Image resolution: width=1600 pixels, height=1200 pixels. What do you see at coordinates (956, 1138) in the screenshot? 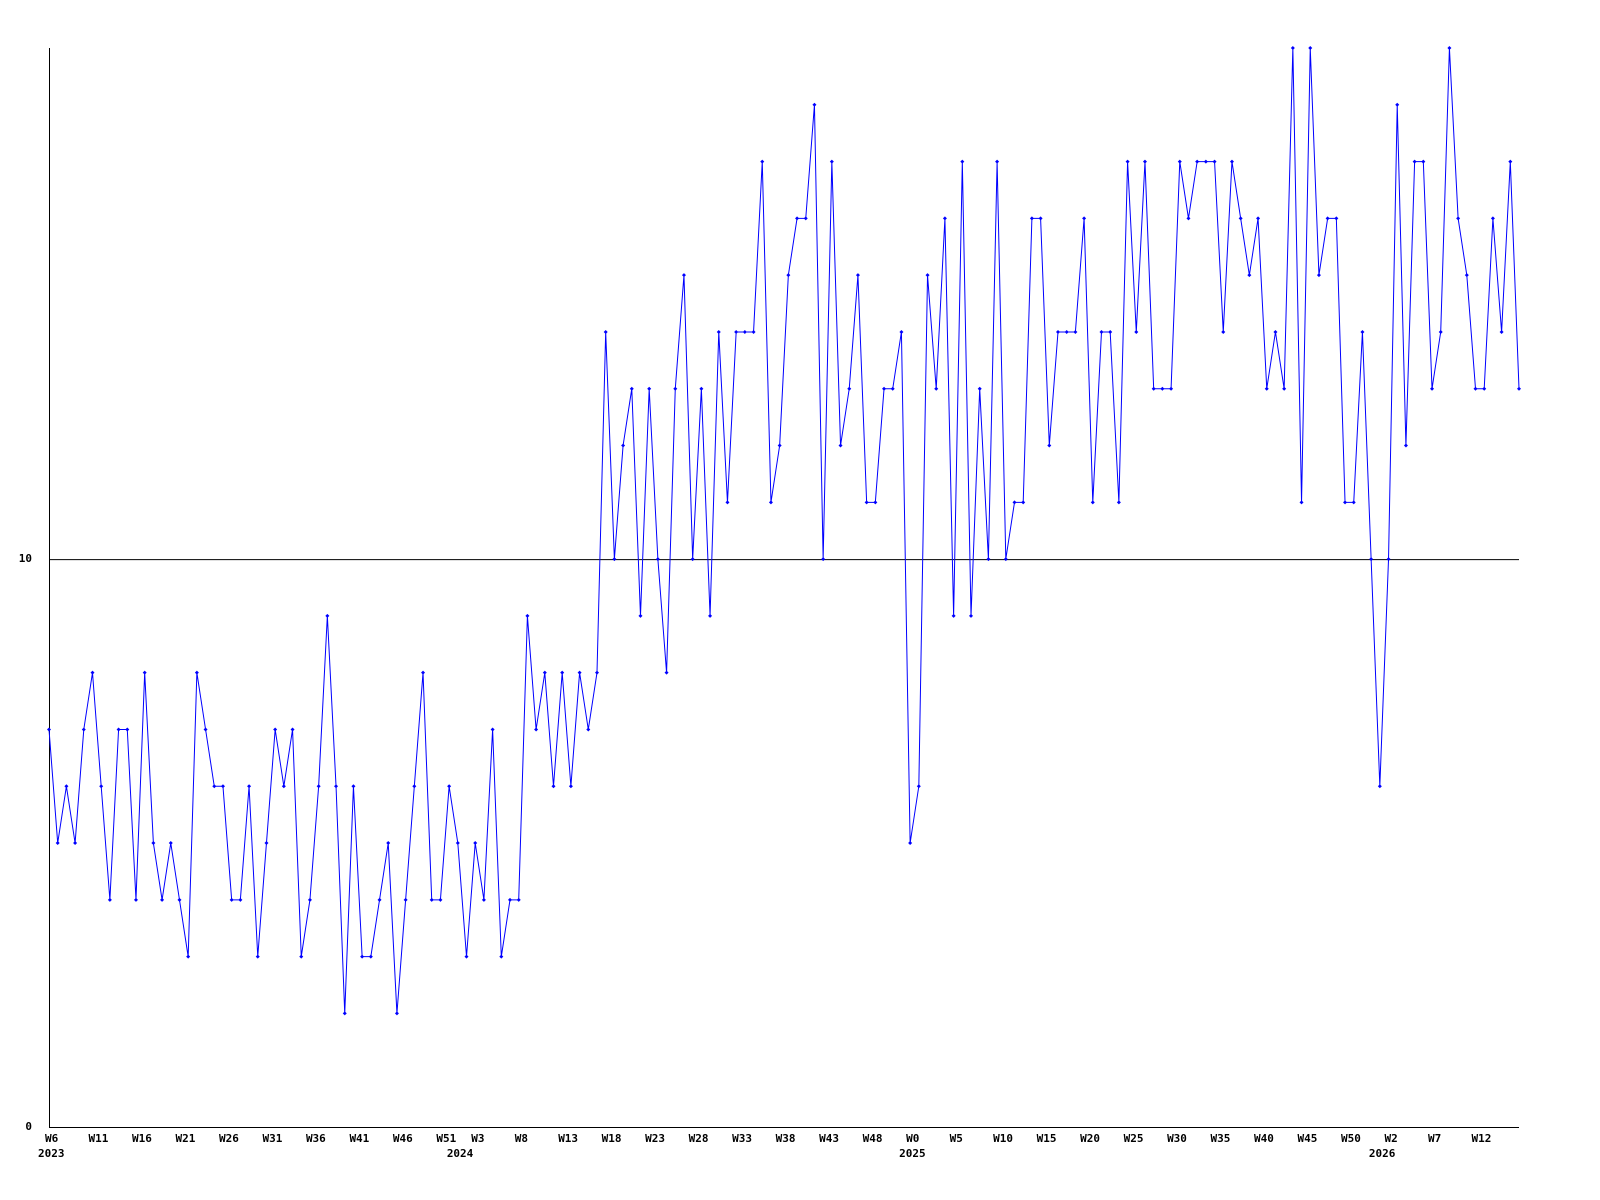
I see `x-tick-label: W5` at bounding box center [956, 1138].